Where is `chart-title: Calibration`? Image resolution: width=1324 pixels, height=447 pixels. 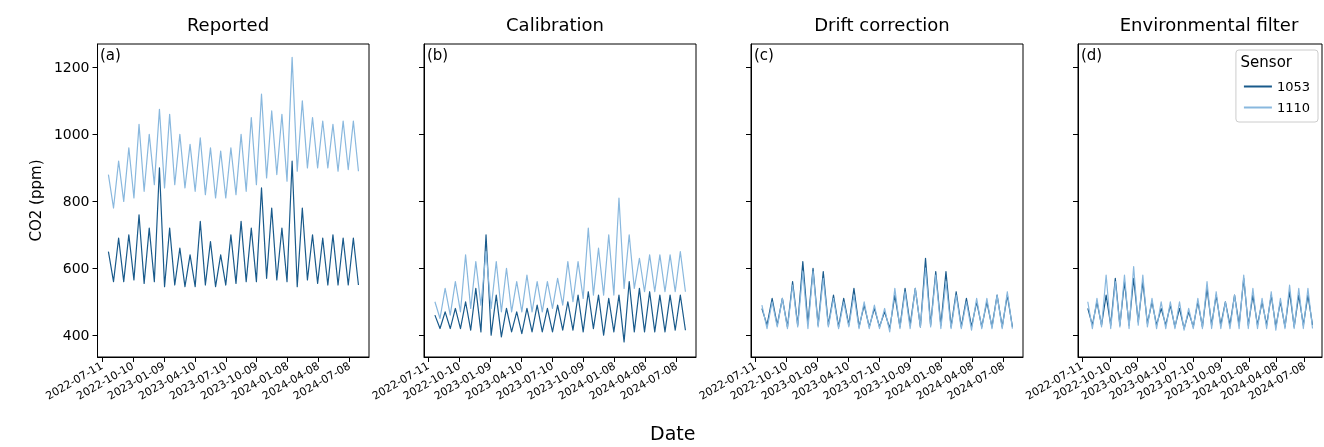
chart-title: Calibration is located at coordinates (555, 24).